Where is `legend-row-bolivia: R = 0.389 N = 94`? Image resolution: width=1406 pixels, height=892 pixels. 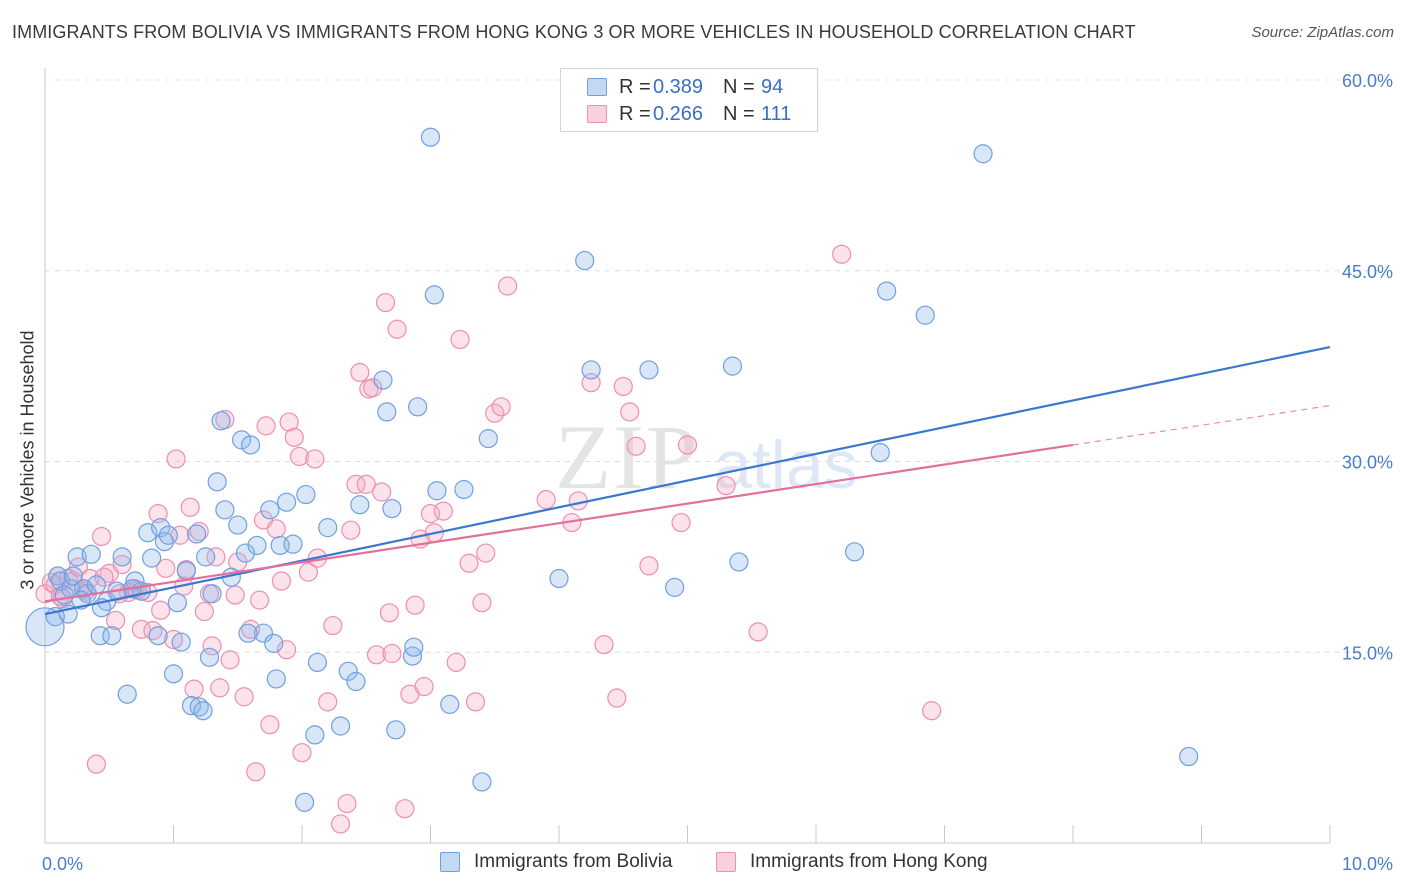 legend-row-bolivia: R = 0.389 N = 94 is located at coordinates (685, 87).